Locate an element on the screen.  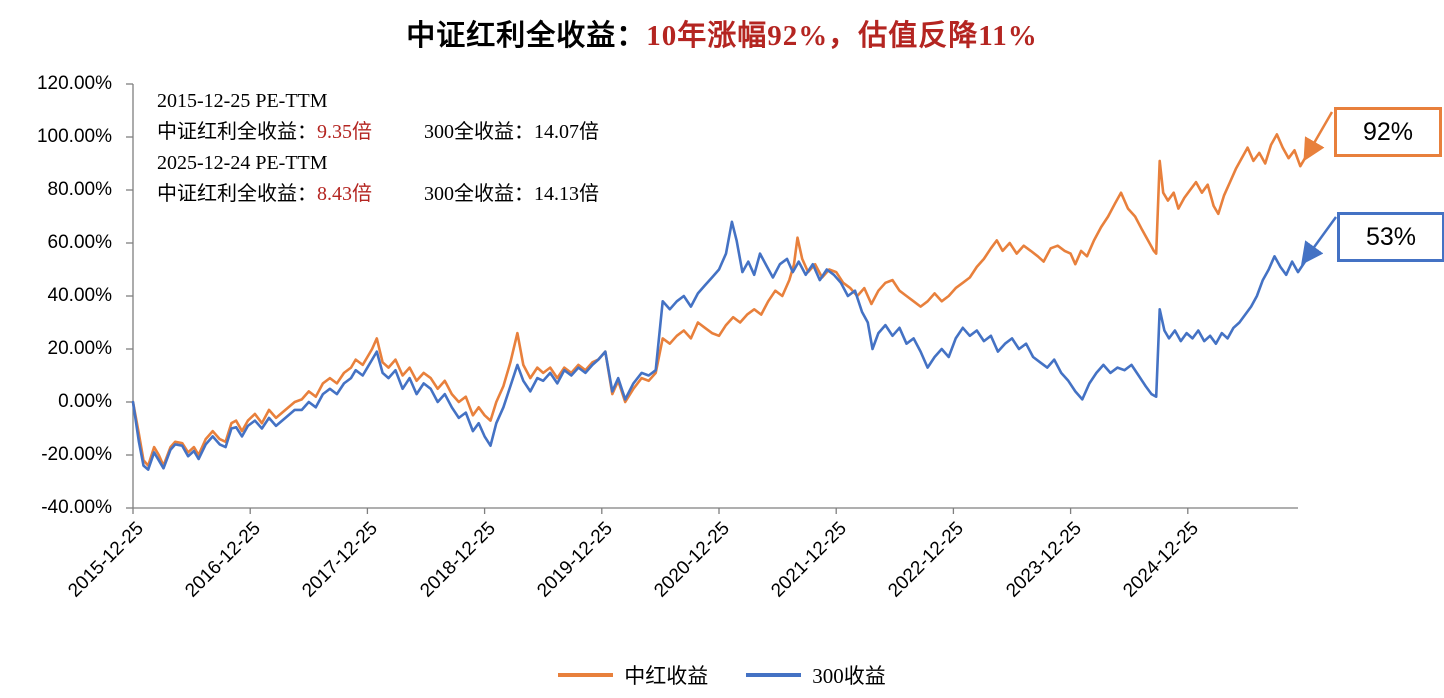
callout-box-csi300: 53% is located at coordinates (1390, 237).